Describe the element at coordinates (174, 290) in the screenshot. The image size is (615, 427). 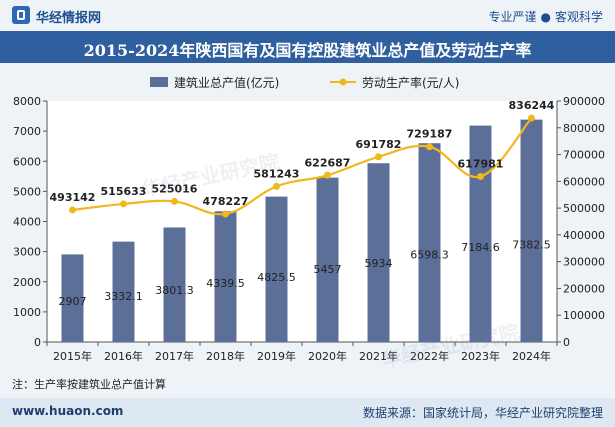
I see `bar-data-label: 3801.3` at that location.